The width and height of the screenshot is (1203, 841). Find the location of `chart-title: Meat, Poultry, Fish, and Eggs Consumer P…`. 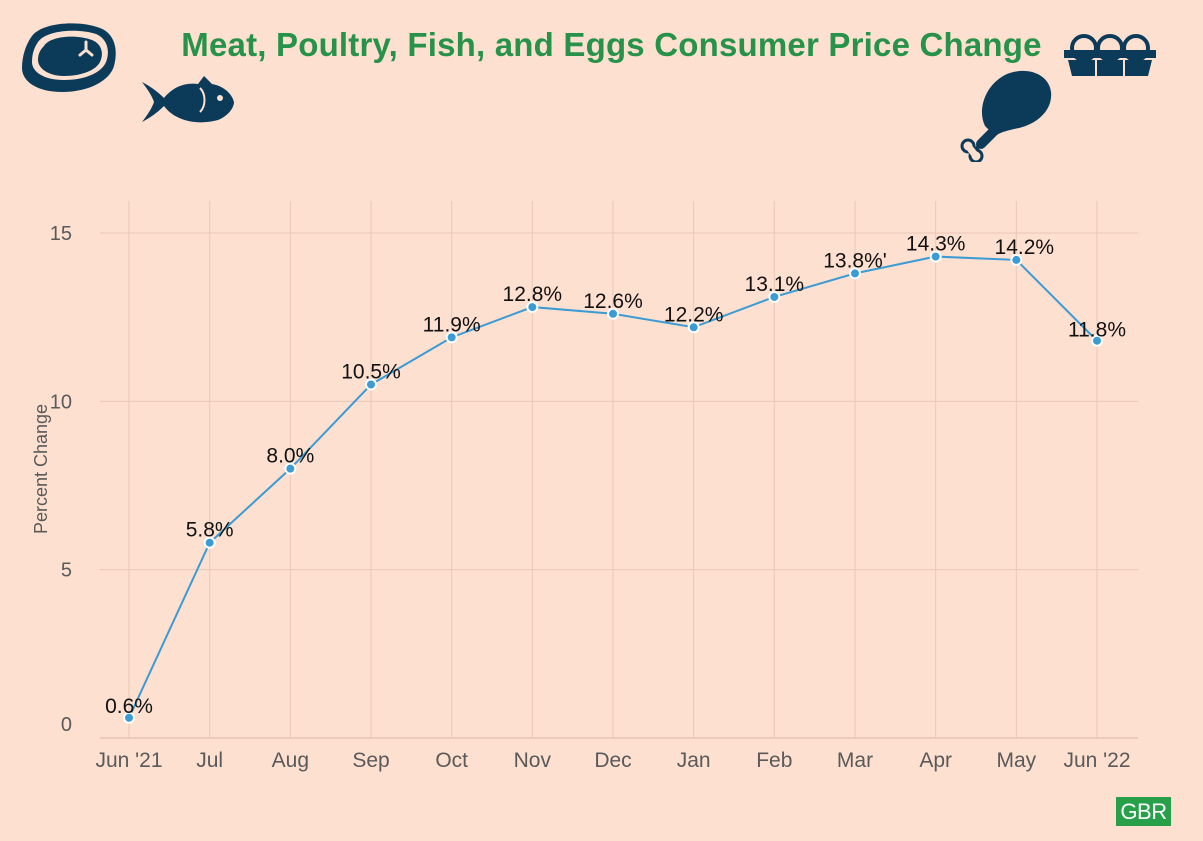

chart-title: Meat, Poultry, Fish, and Eggs Consumer P… is located at coordinates (611, 44).